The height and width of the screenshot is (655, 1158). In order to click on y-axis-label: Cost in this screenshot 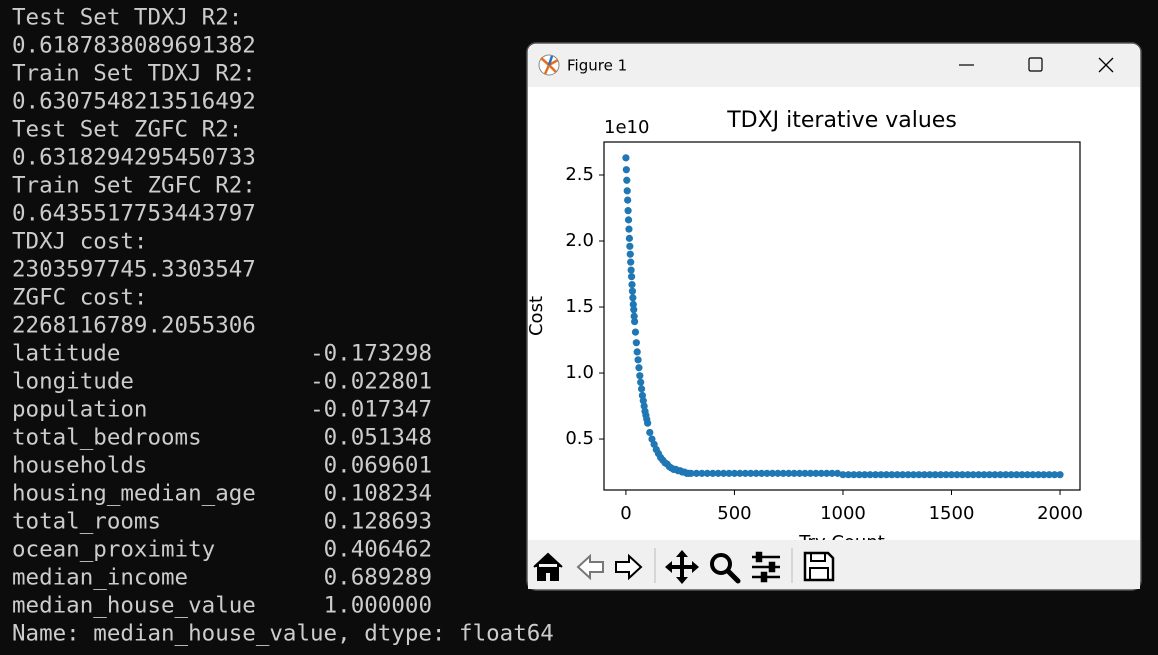, I will do `click(536, 316)`.